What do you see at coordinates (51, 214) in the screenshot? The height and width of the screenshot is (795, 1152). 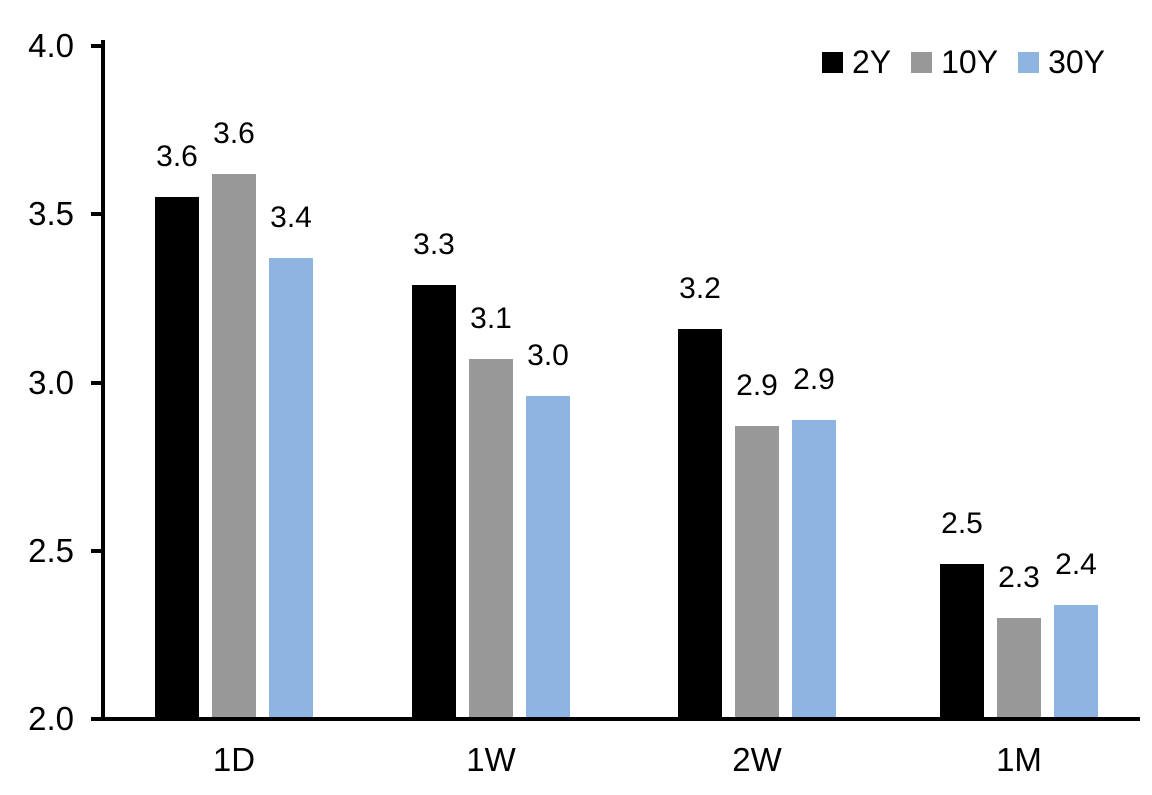 I see `y-tick-label: 3.5` at bounding box center [51, 214].